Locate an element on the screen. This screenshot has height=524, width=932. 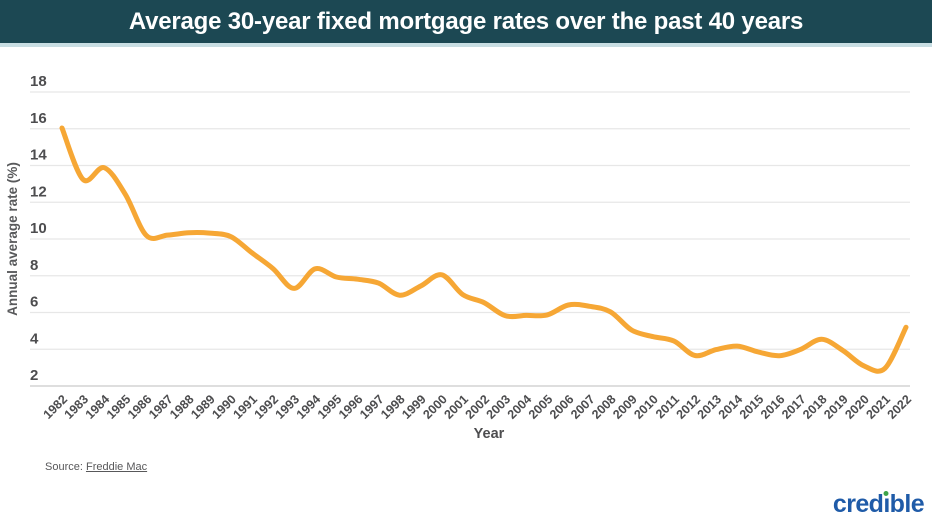
source-link: Freddie Mac is located at coordinates (116, 467).